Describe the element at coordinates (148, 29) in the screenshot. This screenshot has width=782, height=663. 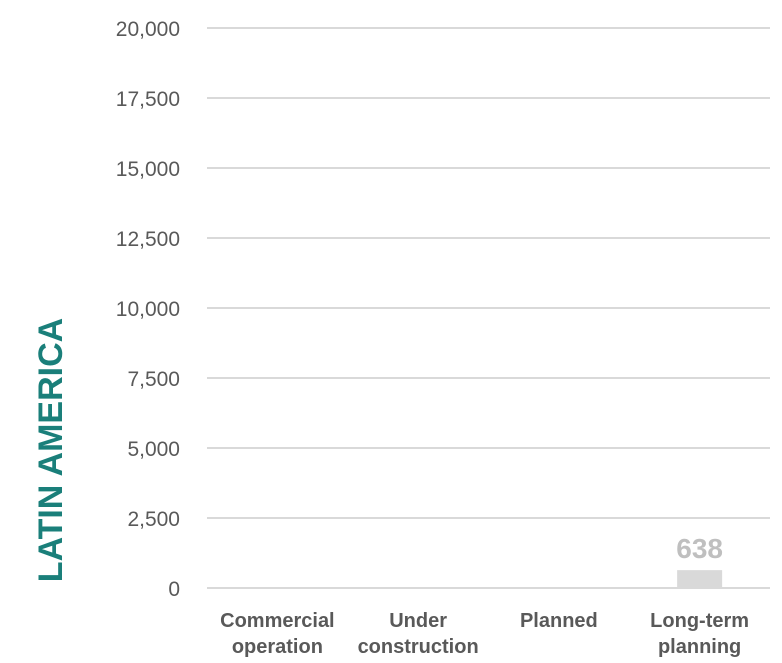
I see `y-tick-label: 20,000` at that location.